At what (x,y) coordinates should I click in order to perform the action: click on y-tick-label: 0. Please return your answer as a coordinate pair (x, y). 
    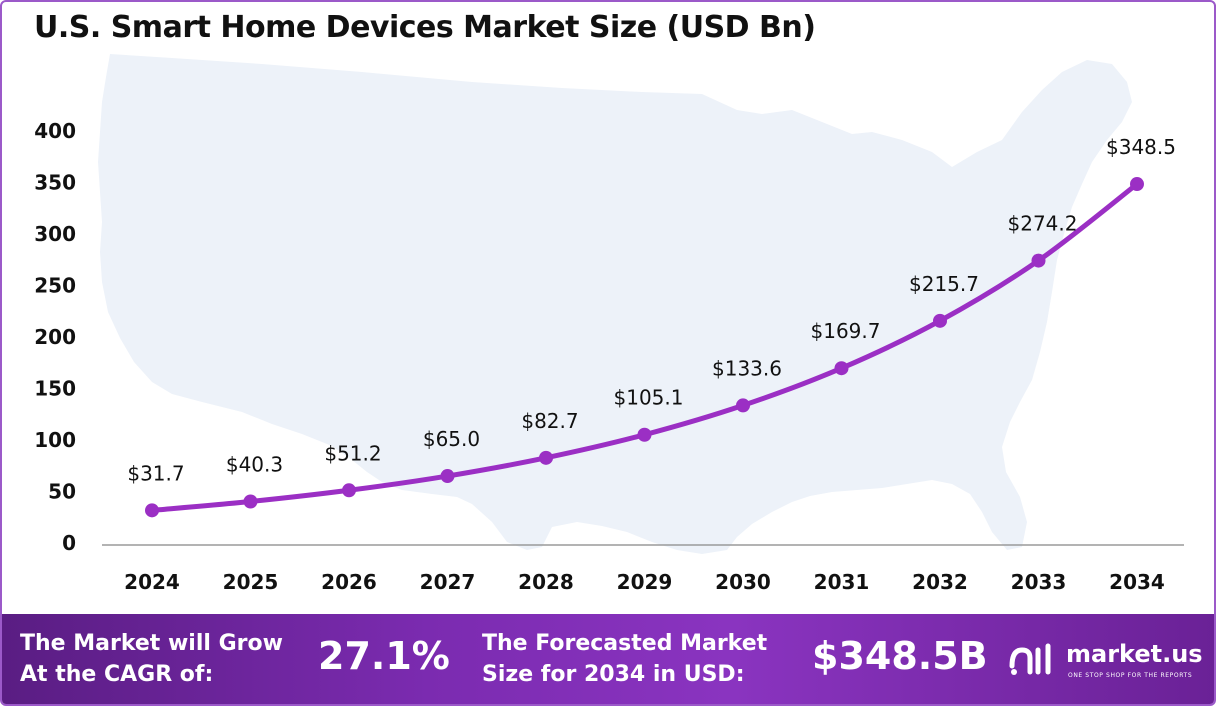
    Looking at the image, I should click on (69, 543).